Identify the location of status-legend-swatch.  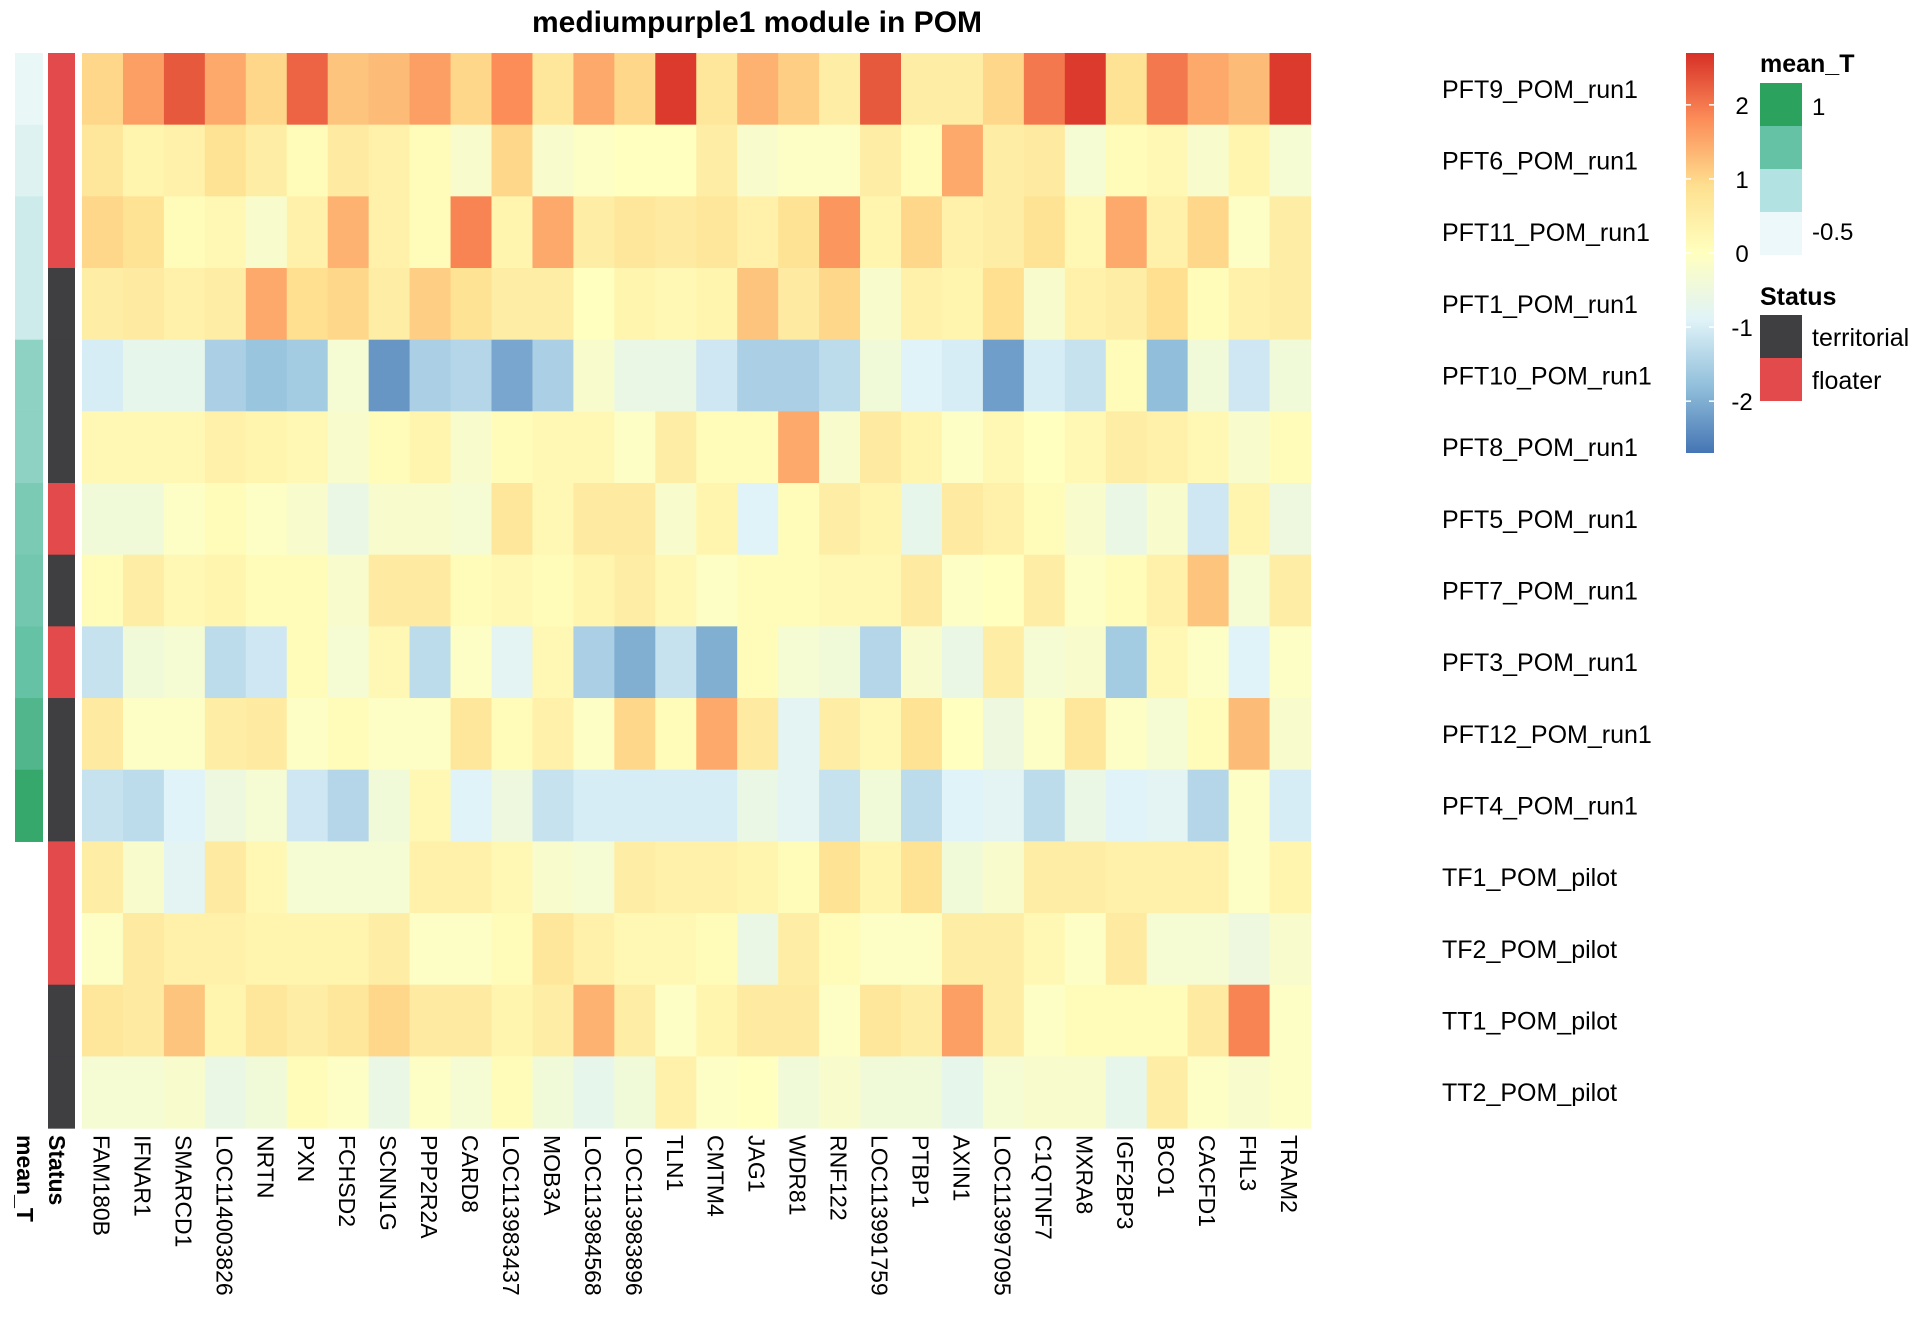
(1781, 379).